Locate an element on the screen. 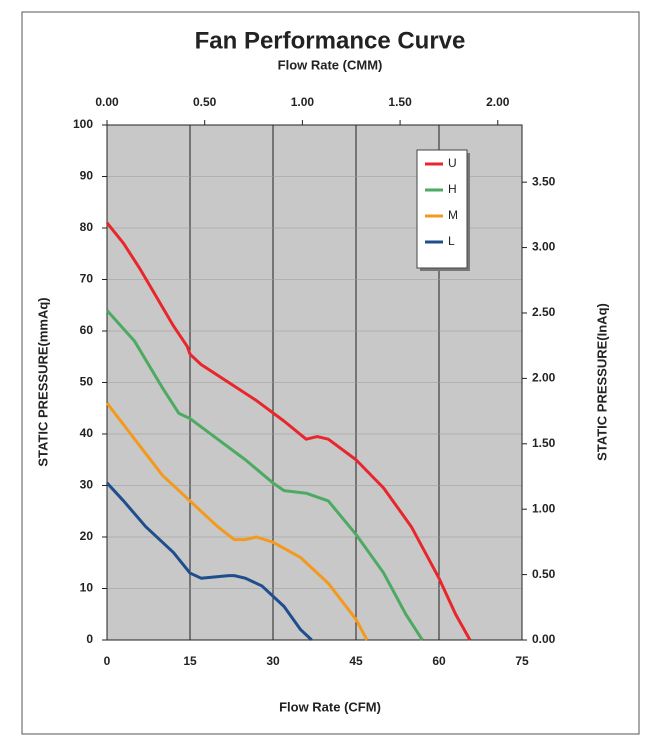  x-tick-label: 15 is located at coordinates (190, 661).